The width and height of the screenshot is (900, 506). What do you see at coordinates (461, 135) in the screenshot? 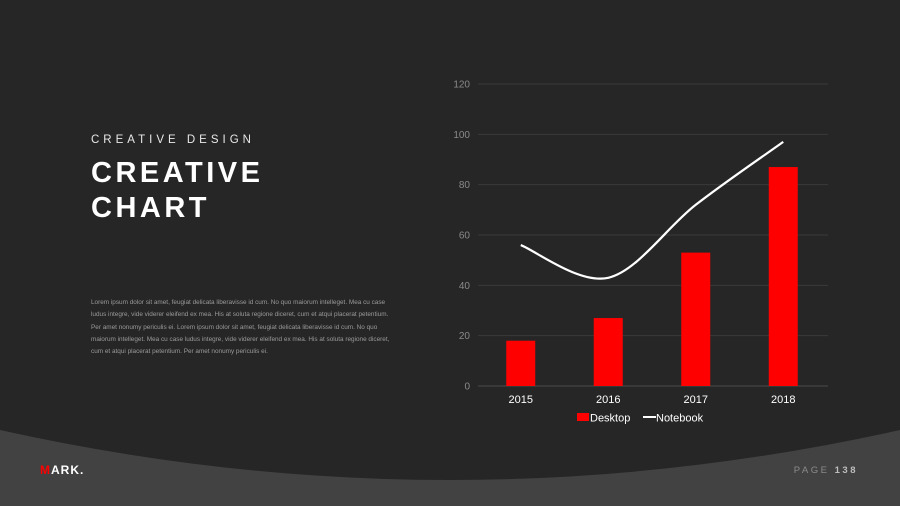
I see `y-tick-label: 100` at bounding box center [461, 135].